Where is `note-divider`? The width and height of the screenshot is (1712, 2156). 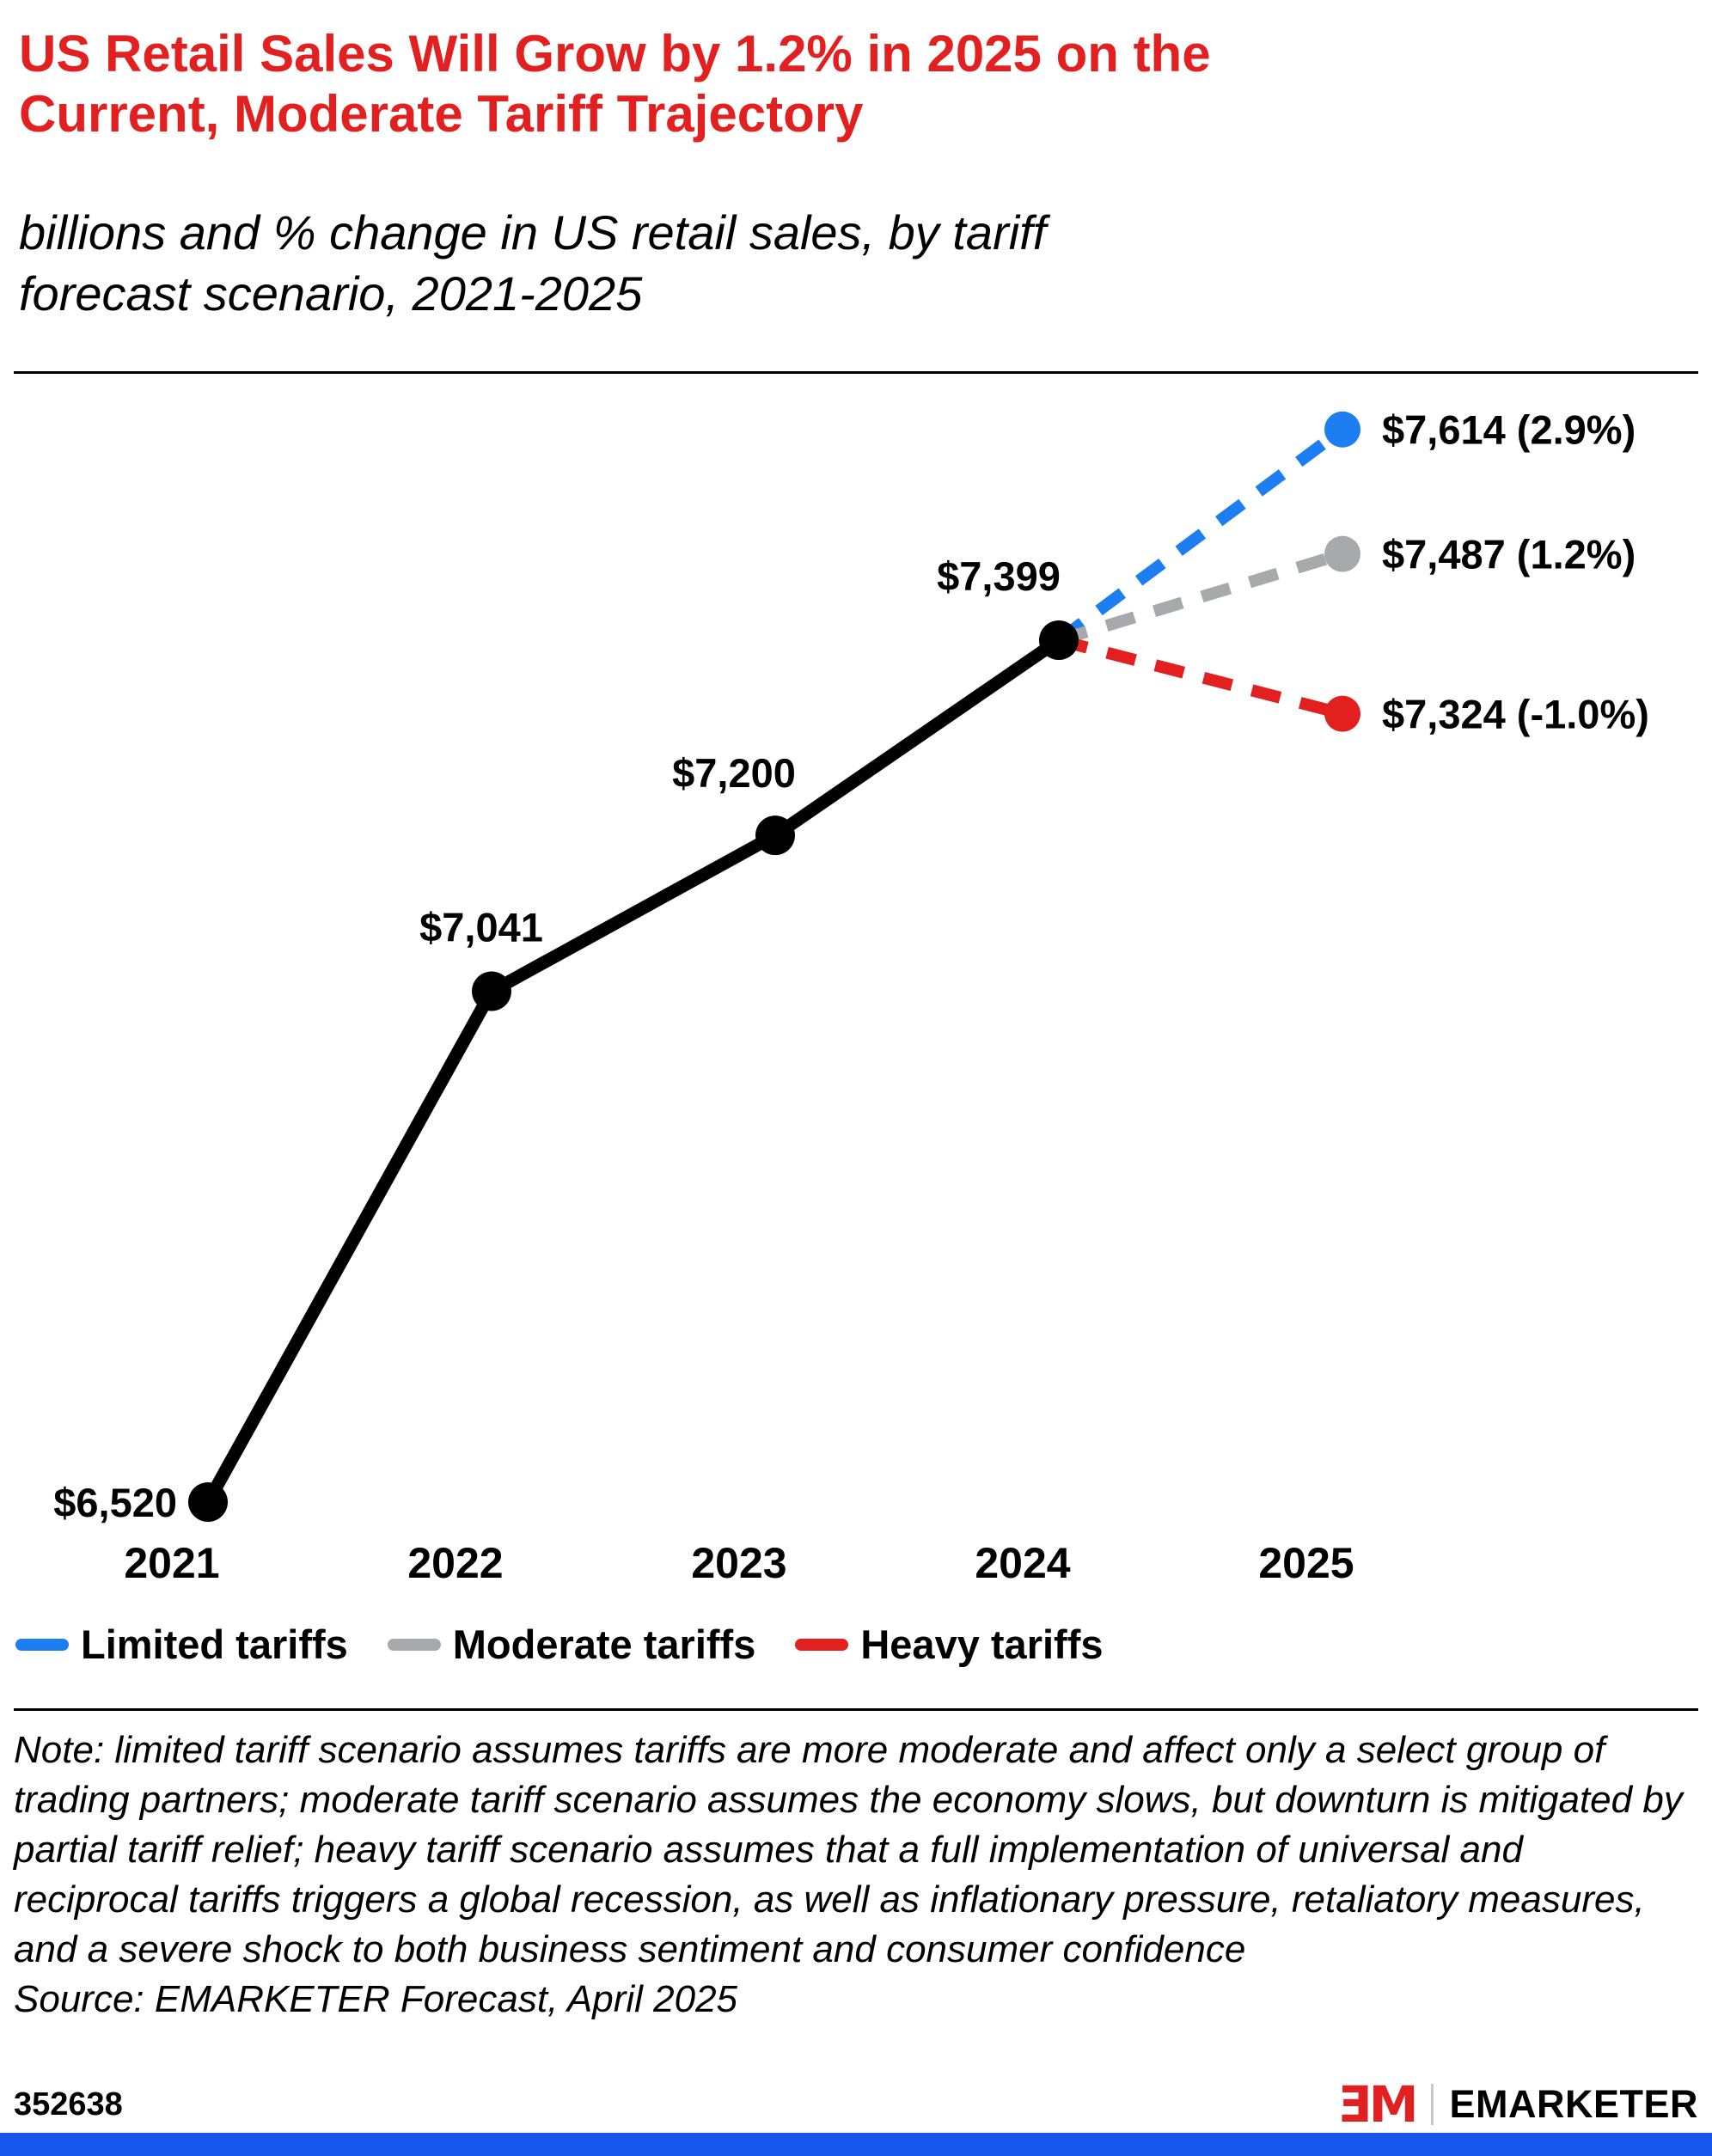
note-divider is located at coordinates (856, 1709).